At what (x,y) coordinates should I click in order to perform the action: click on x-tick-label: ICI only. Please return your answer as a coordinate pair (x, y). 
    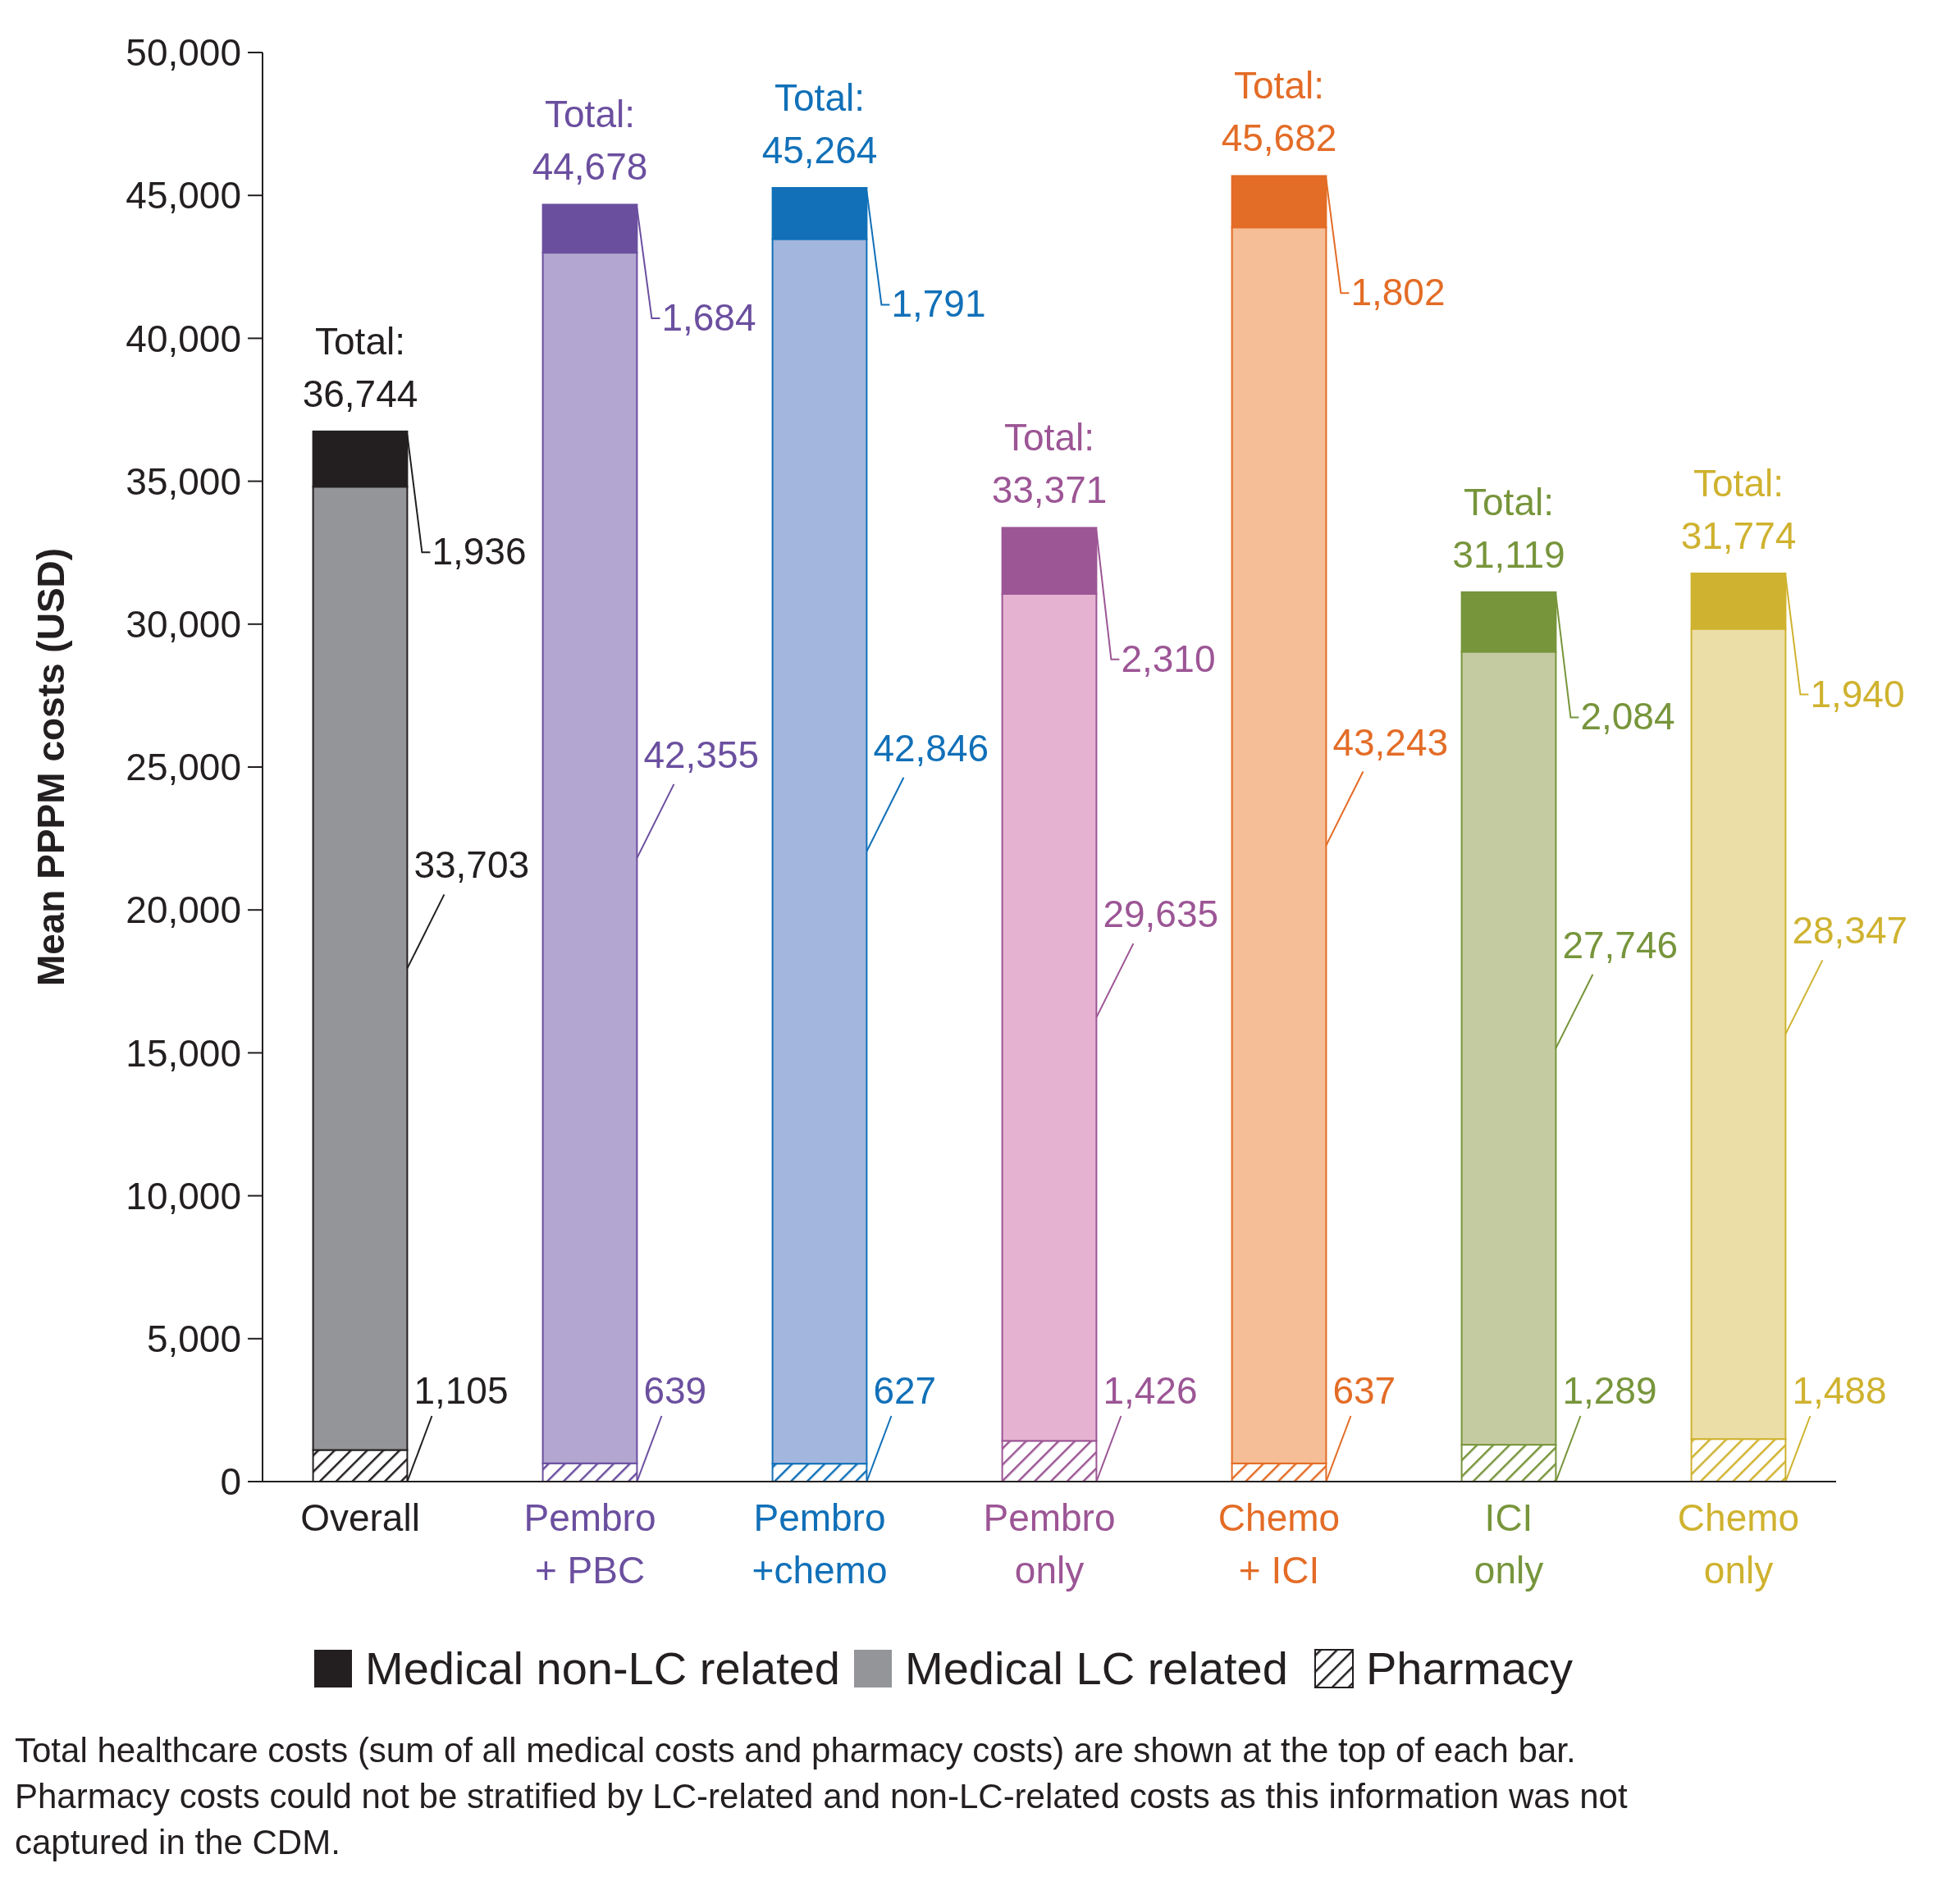
    Looking at the image, I should click on (1508, 1544).